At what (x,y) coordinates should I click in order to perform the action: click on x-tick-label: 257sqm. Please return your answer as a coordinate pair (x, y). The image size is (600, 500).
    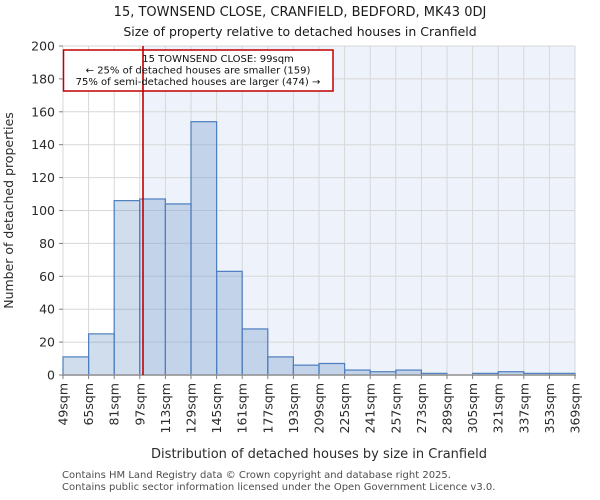
    Looking at the image, I should click on (395, 408).